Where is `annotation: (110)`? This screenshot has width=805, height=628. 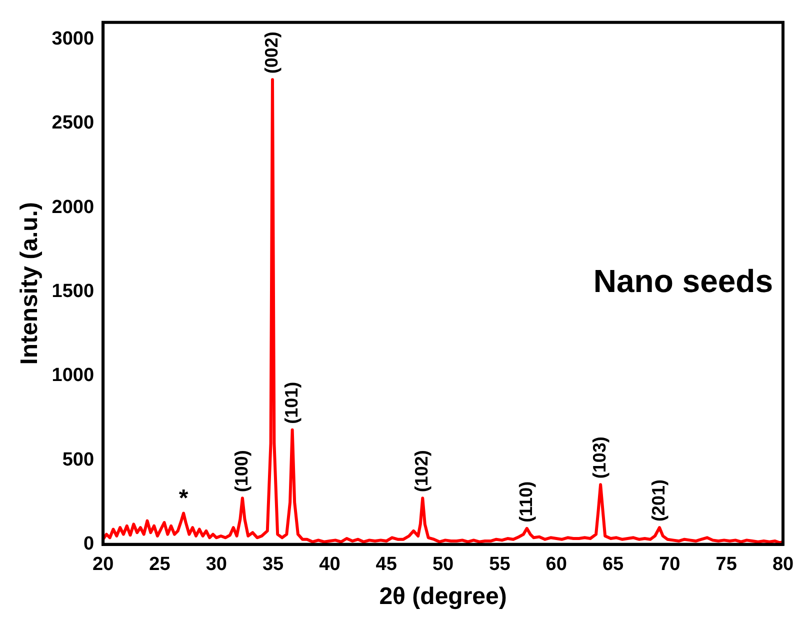 annotation: (110) is located at coordinates (526, 501).